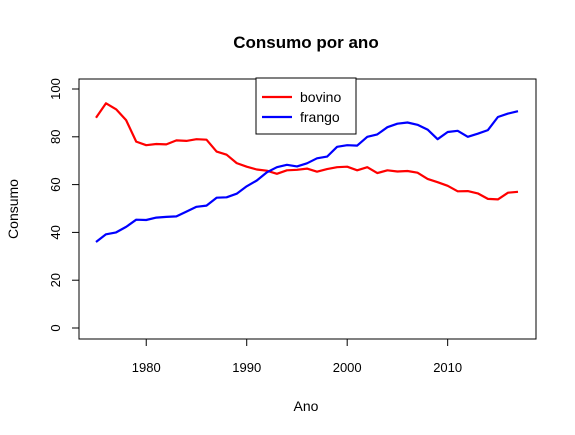 The width and height of the screenshot is (575, 435). Describe the element at coordinates (320, 97) in the screenshot. I see `legend-label-bovino: bovino` at that location.